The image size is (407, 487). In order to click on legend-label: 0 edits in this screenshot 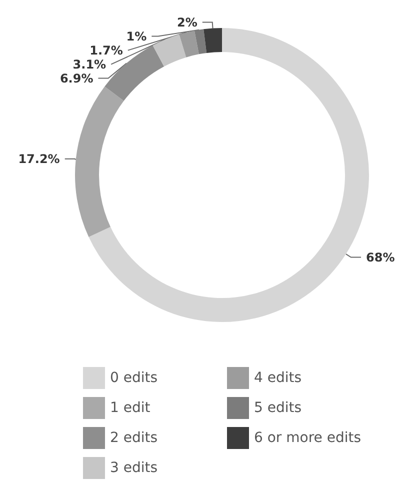, I will do `click(134, 378)`.